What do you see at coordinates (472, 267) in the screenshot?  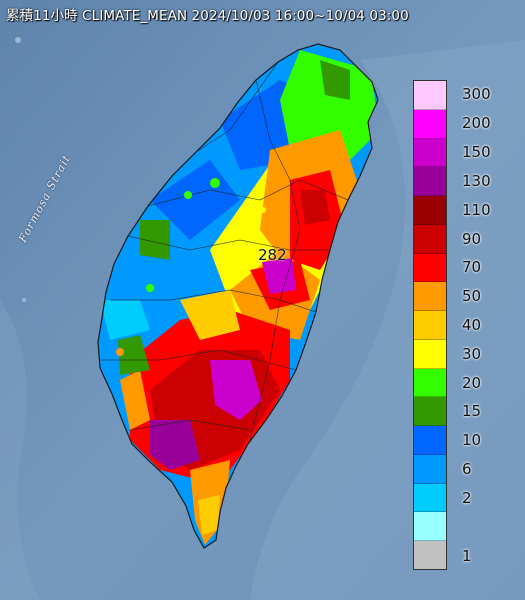 I see `legend-label: 70` at bounding box center [472, 267].